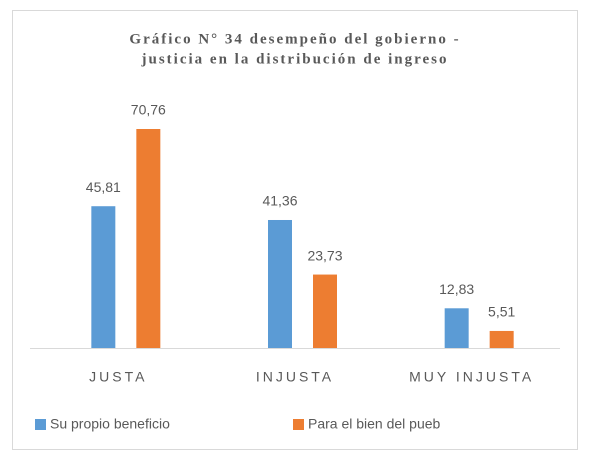 This screenshot has height=457, width=590. What do you see at coordinates (279, 201) in the screenshot?
I see `data-label: 41,36` at bounding box center [279, 201].